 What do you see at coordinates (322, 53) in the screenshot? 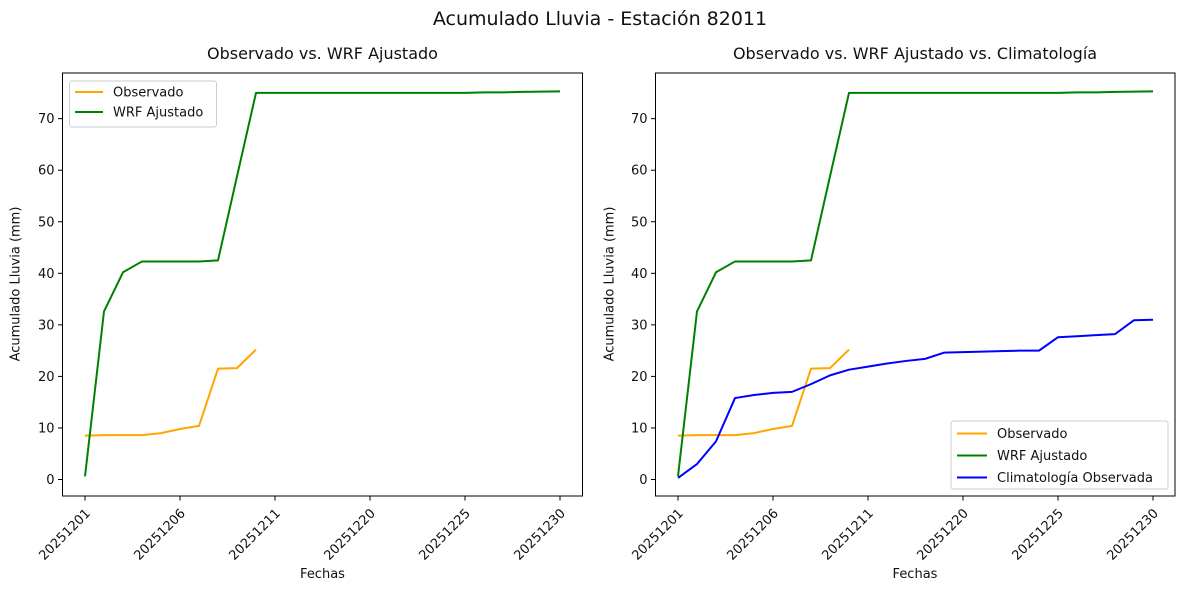
I see `left-chart-title: Observado vs. WRF Ajustado` at bounding box center [322, 53].